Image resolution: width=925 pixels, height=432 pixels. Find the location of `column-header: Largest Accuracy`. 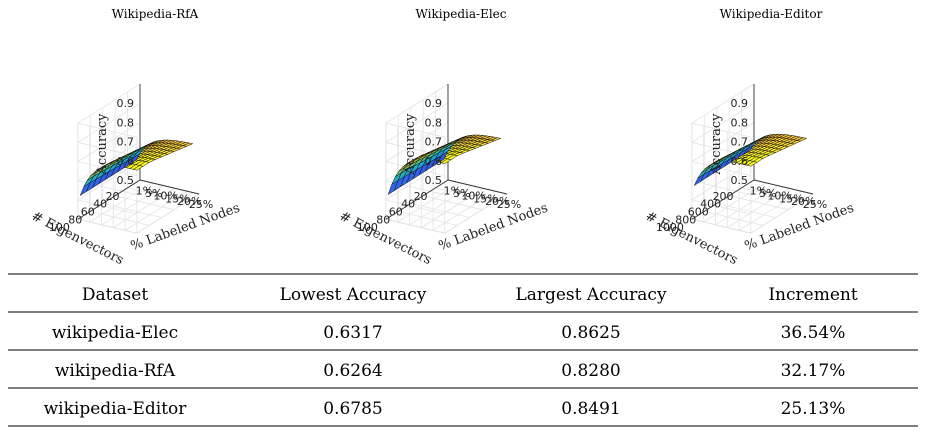

column-header: Largest Accuracy is located at coordinates (591, 295).